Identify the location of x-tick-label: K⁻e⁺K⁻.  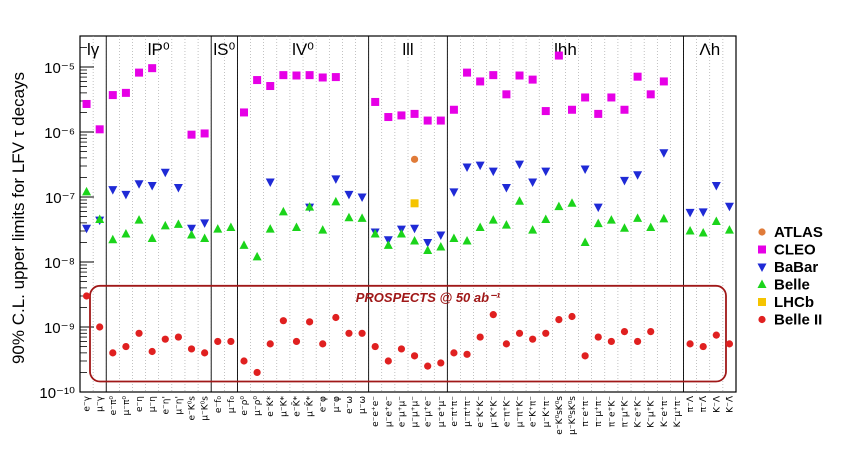
(639, 412).